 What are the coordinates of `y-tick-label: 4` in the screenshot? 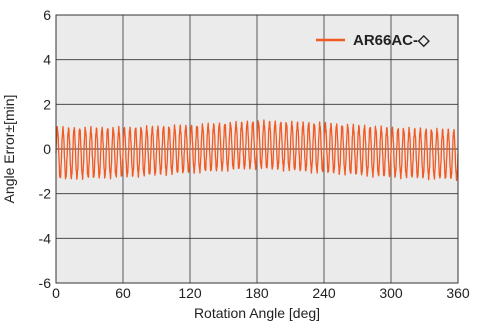 It's located at (47, 60).